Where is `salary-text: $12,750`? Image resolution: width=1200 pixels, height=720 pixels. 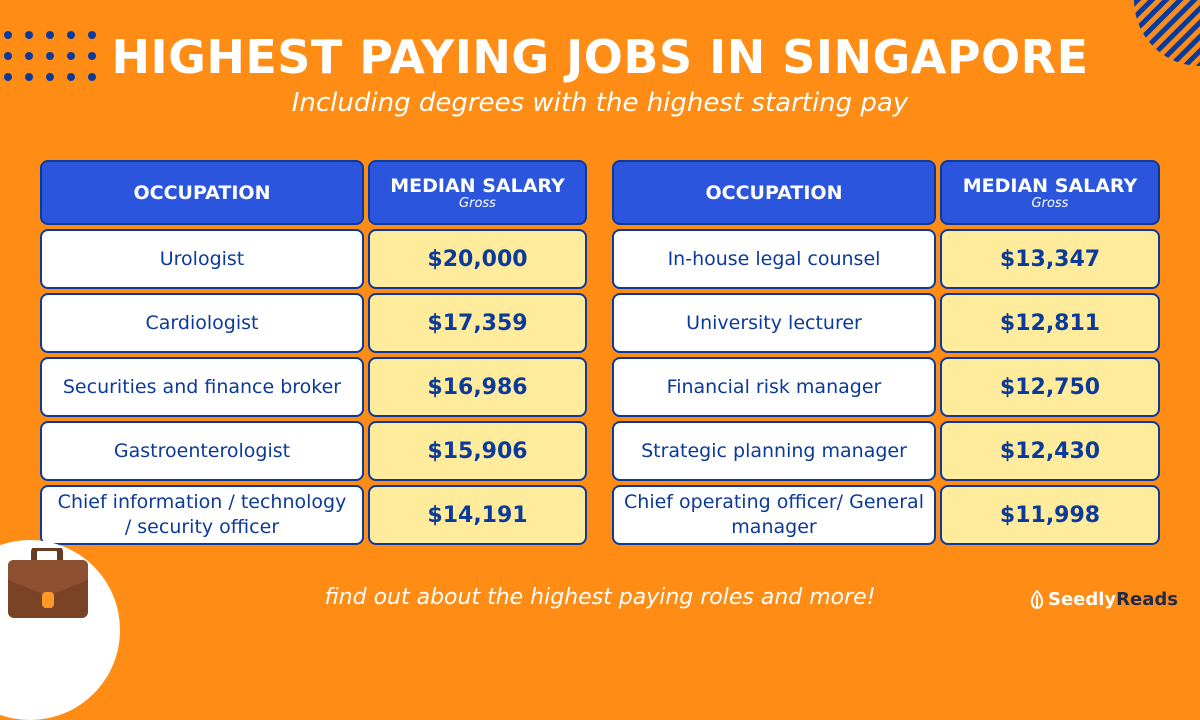 salary-text: $12,750 is located at coordinates (1050, 387).